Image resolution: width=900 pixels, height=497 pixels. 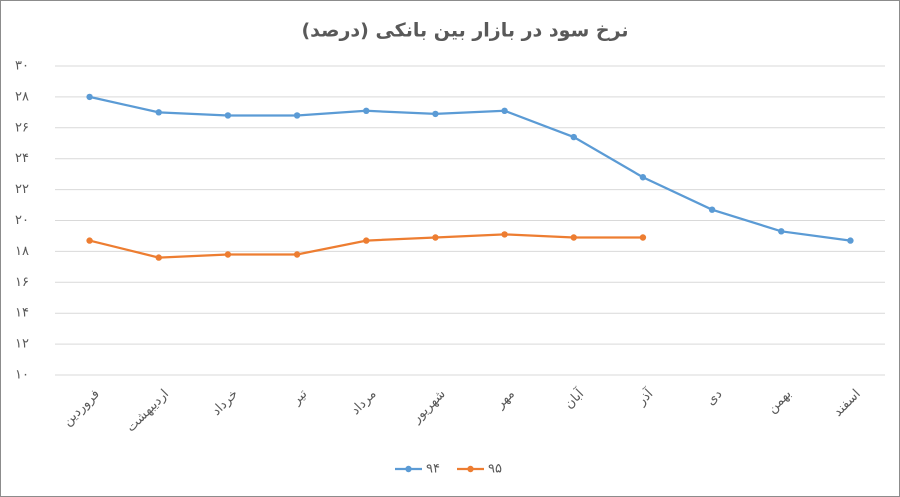 I want to click on legend-label: ۹۴, so click(x=433, y=469).